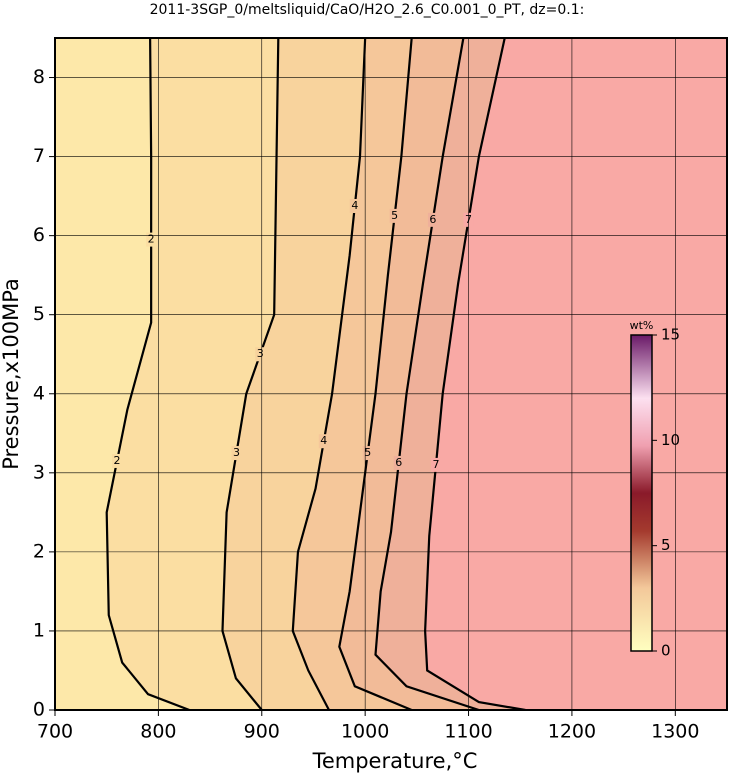  I want to click on colorbar-tick-label: 0, so click(666, 651).